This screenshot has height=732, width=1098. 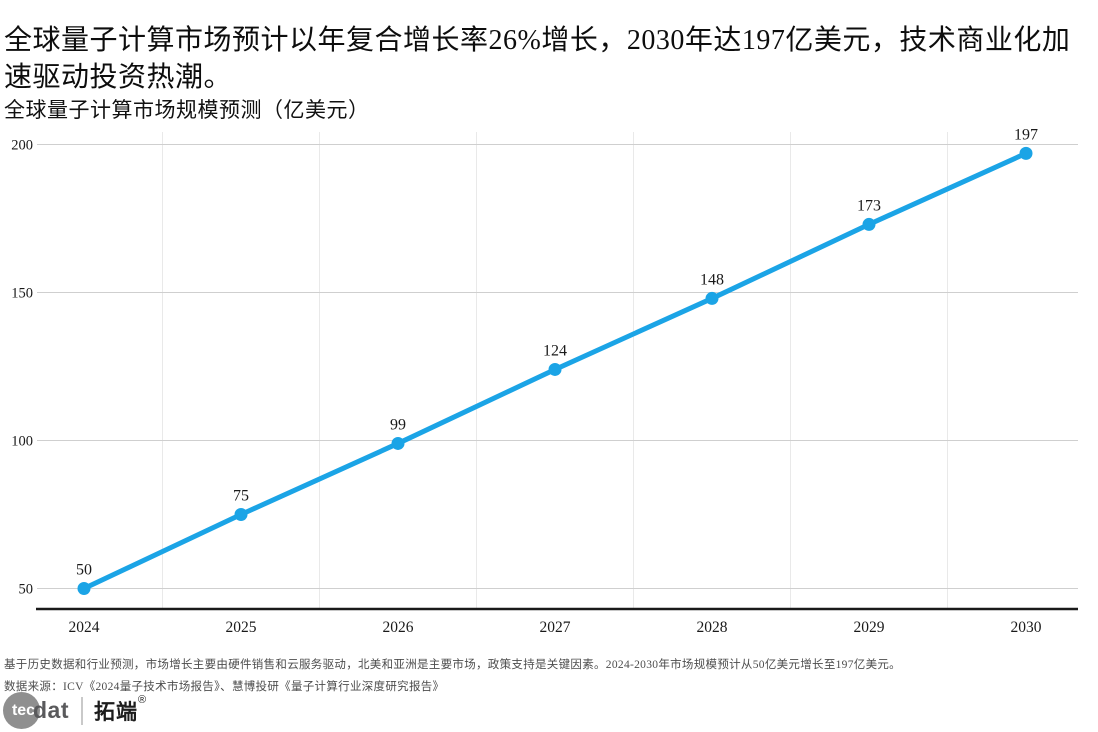 What do you see at coordinates (82, 710) in the screenshot?
I see `logo-divider` at bounding box center [82, 710].